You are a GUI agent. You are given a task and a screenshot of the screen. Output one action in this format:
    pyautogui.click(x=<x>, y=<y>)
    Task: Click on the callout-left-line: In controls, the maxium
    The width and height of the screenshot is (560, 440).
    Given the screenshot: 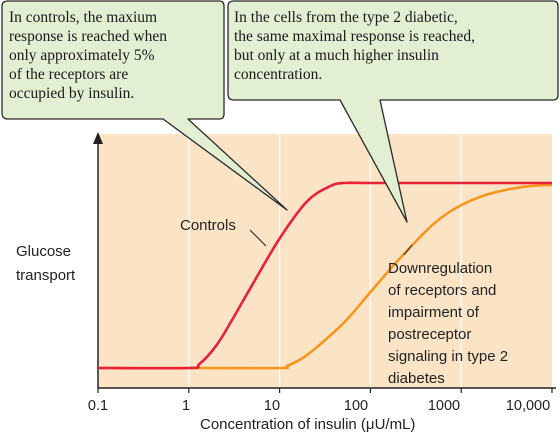 What is the action you would take?
    pyautogui.click(x=83, y=17)
    